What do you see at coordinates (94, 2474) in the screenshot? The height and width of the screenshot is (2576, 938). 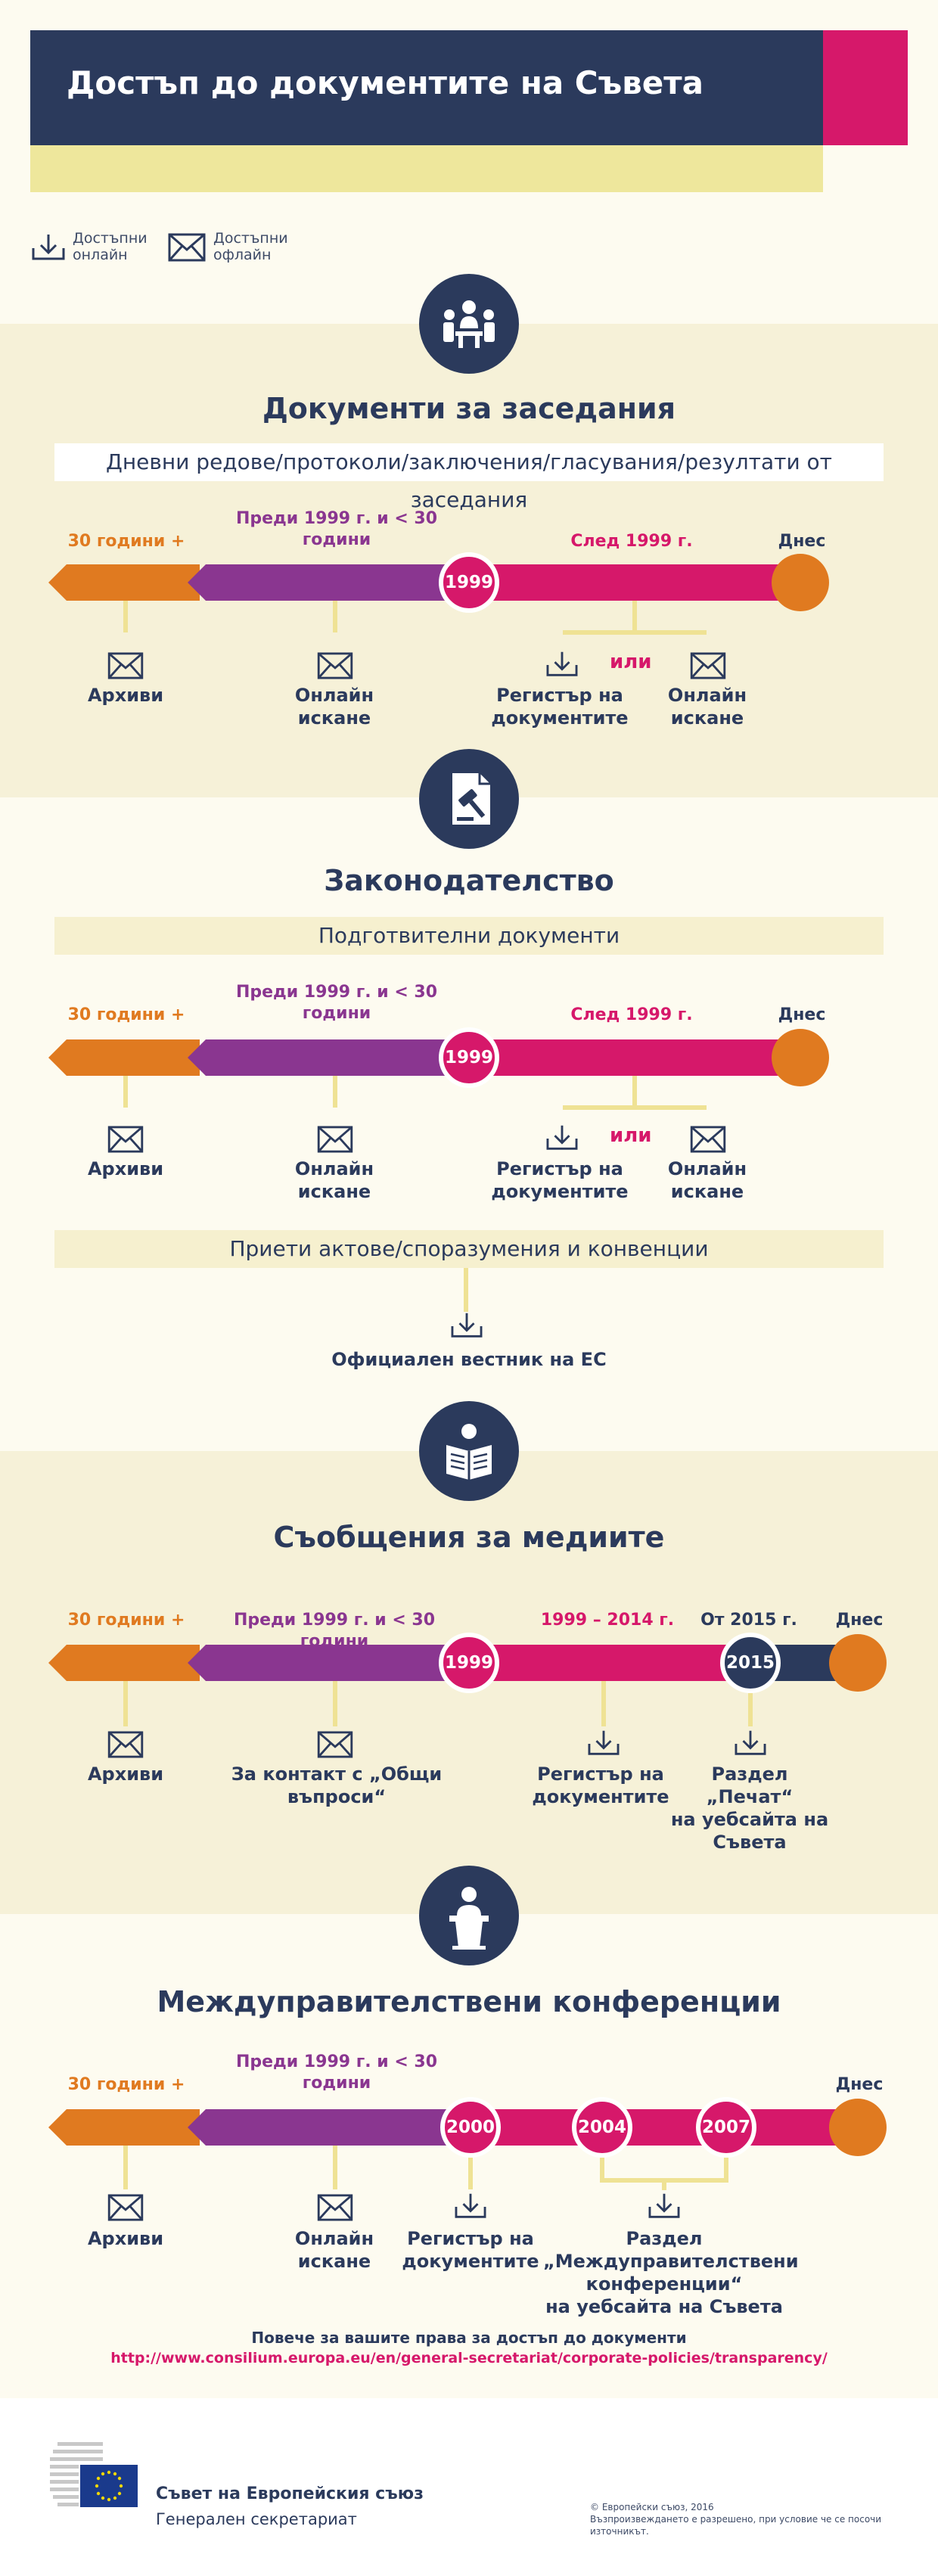 I see `council-logo` at bounding box center [94, 2474].